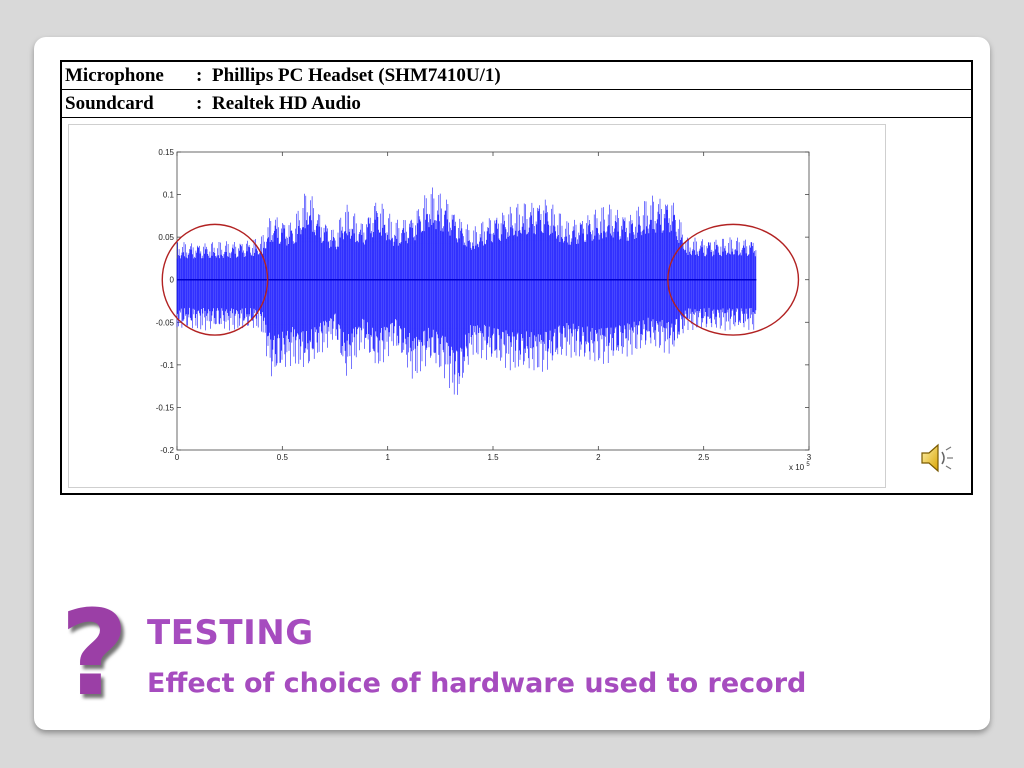  What do you see at coordinates (167, 365) in the screenshot?
I see `y-tick-label: -0.1` at bounding box center [167, 365].